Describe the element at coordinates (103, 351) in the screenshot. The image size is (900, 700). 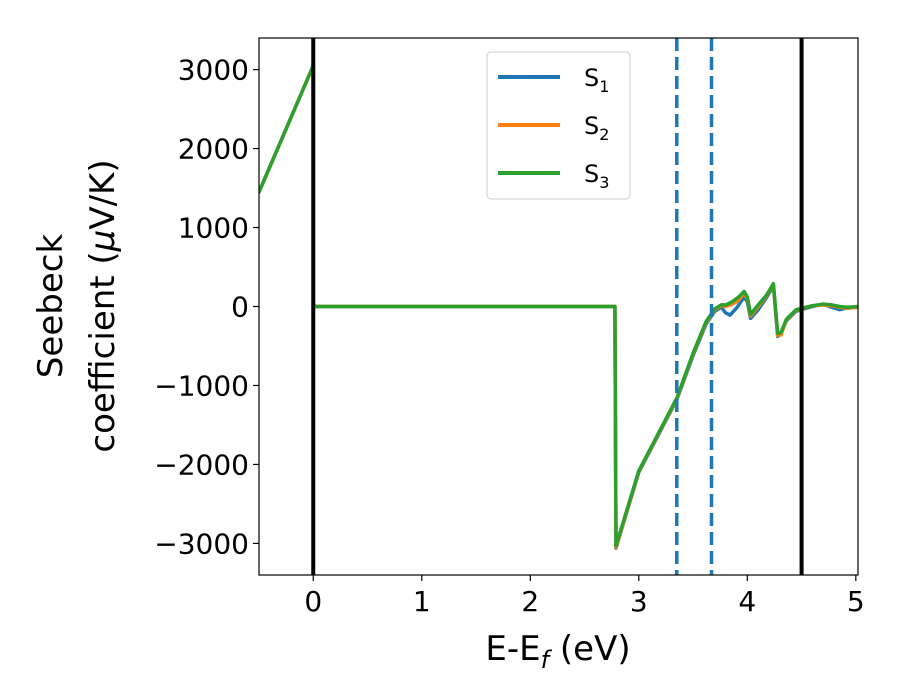
I see `y-axis-label-pre: coefficient (` at that location.